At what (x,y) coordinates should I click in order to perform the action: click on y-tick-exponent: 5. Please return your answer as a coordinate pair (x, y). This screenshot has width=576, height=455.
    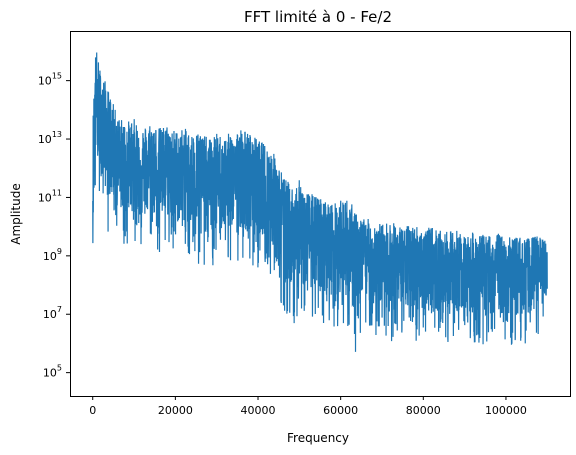
    Looking at the image, I should click on (59, 368).